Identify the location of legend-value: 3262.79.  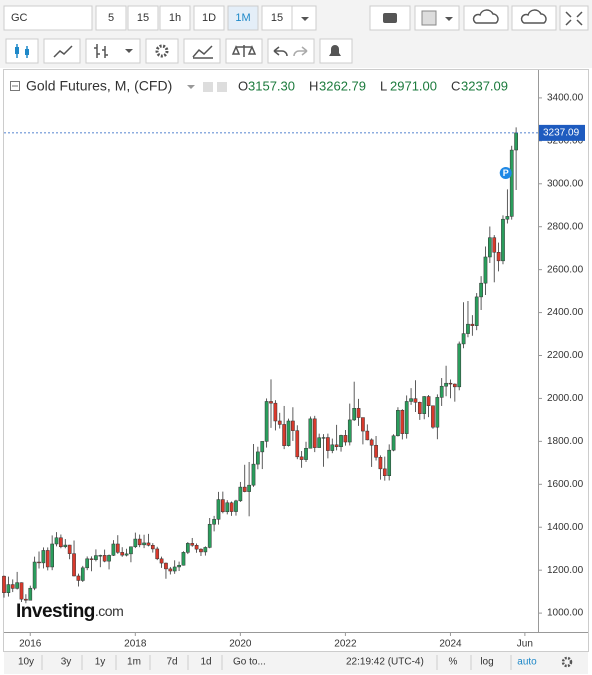
(342, 85).